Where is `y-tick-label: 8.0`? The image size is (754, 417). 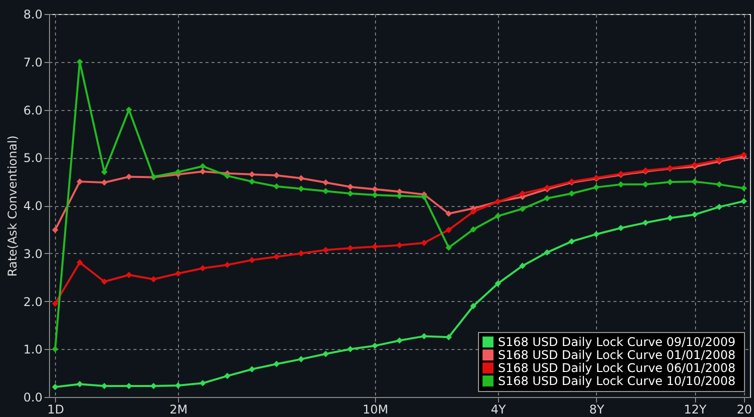 y-tick-label: 8.0 is located at coordinates (32, 15).